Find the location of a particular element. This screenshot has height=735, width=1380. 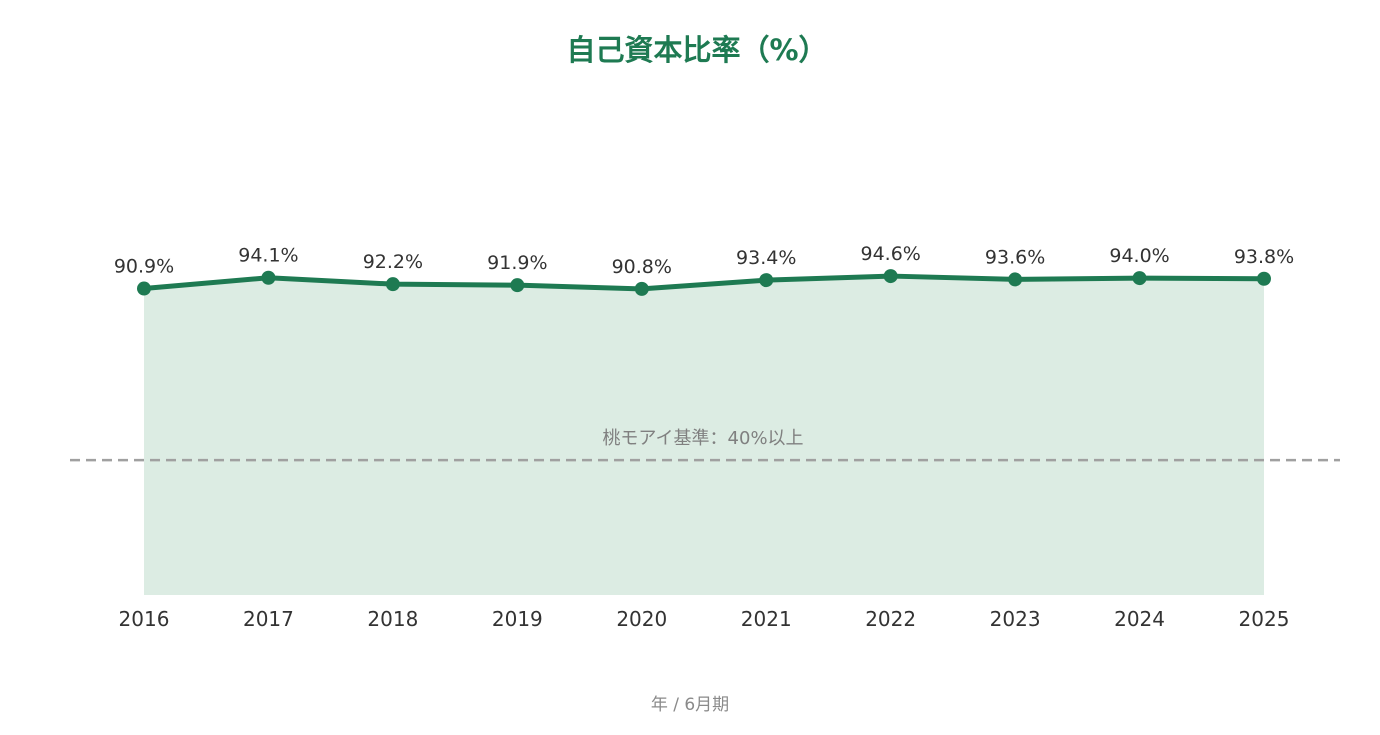

data-label-2016: 90.9% is located at coordinates (144, 267).